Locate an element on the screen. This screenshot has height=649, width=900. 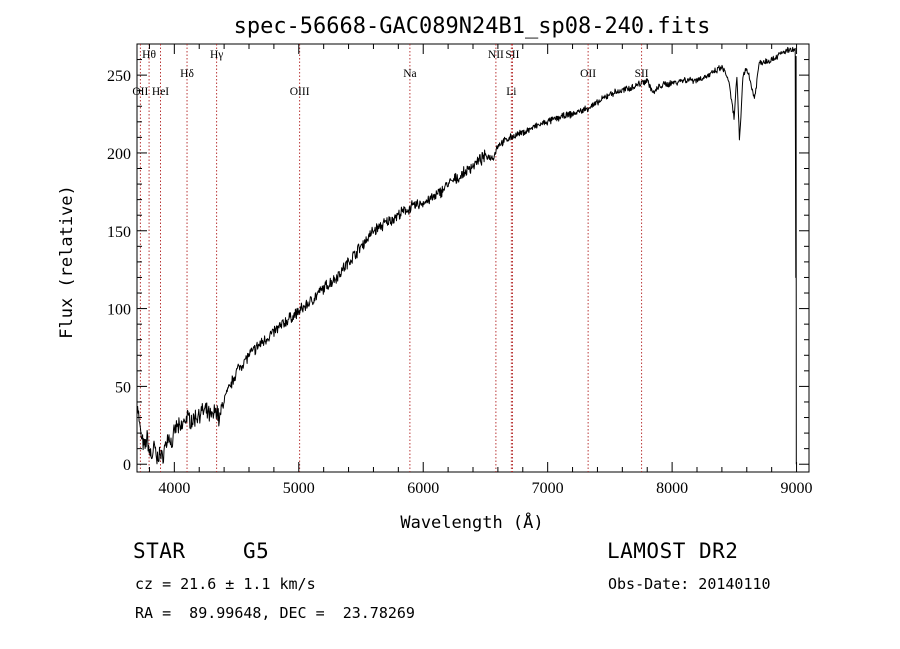
emission-line-label: Hθ is located at coordinates (149, 55).